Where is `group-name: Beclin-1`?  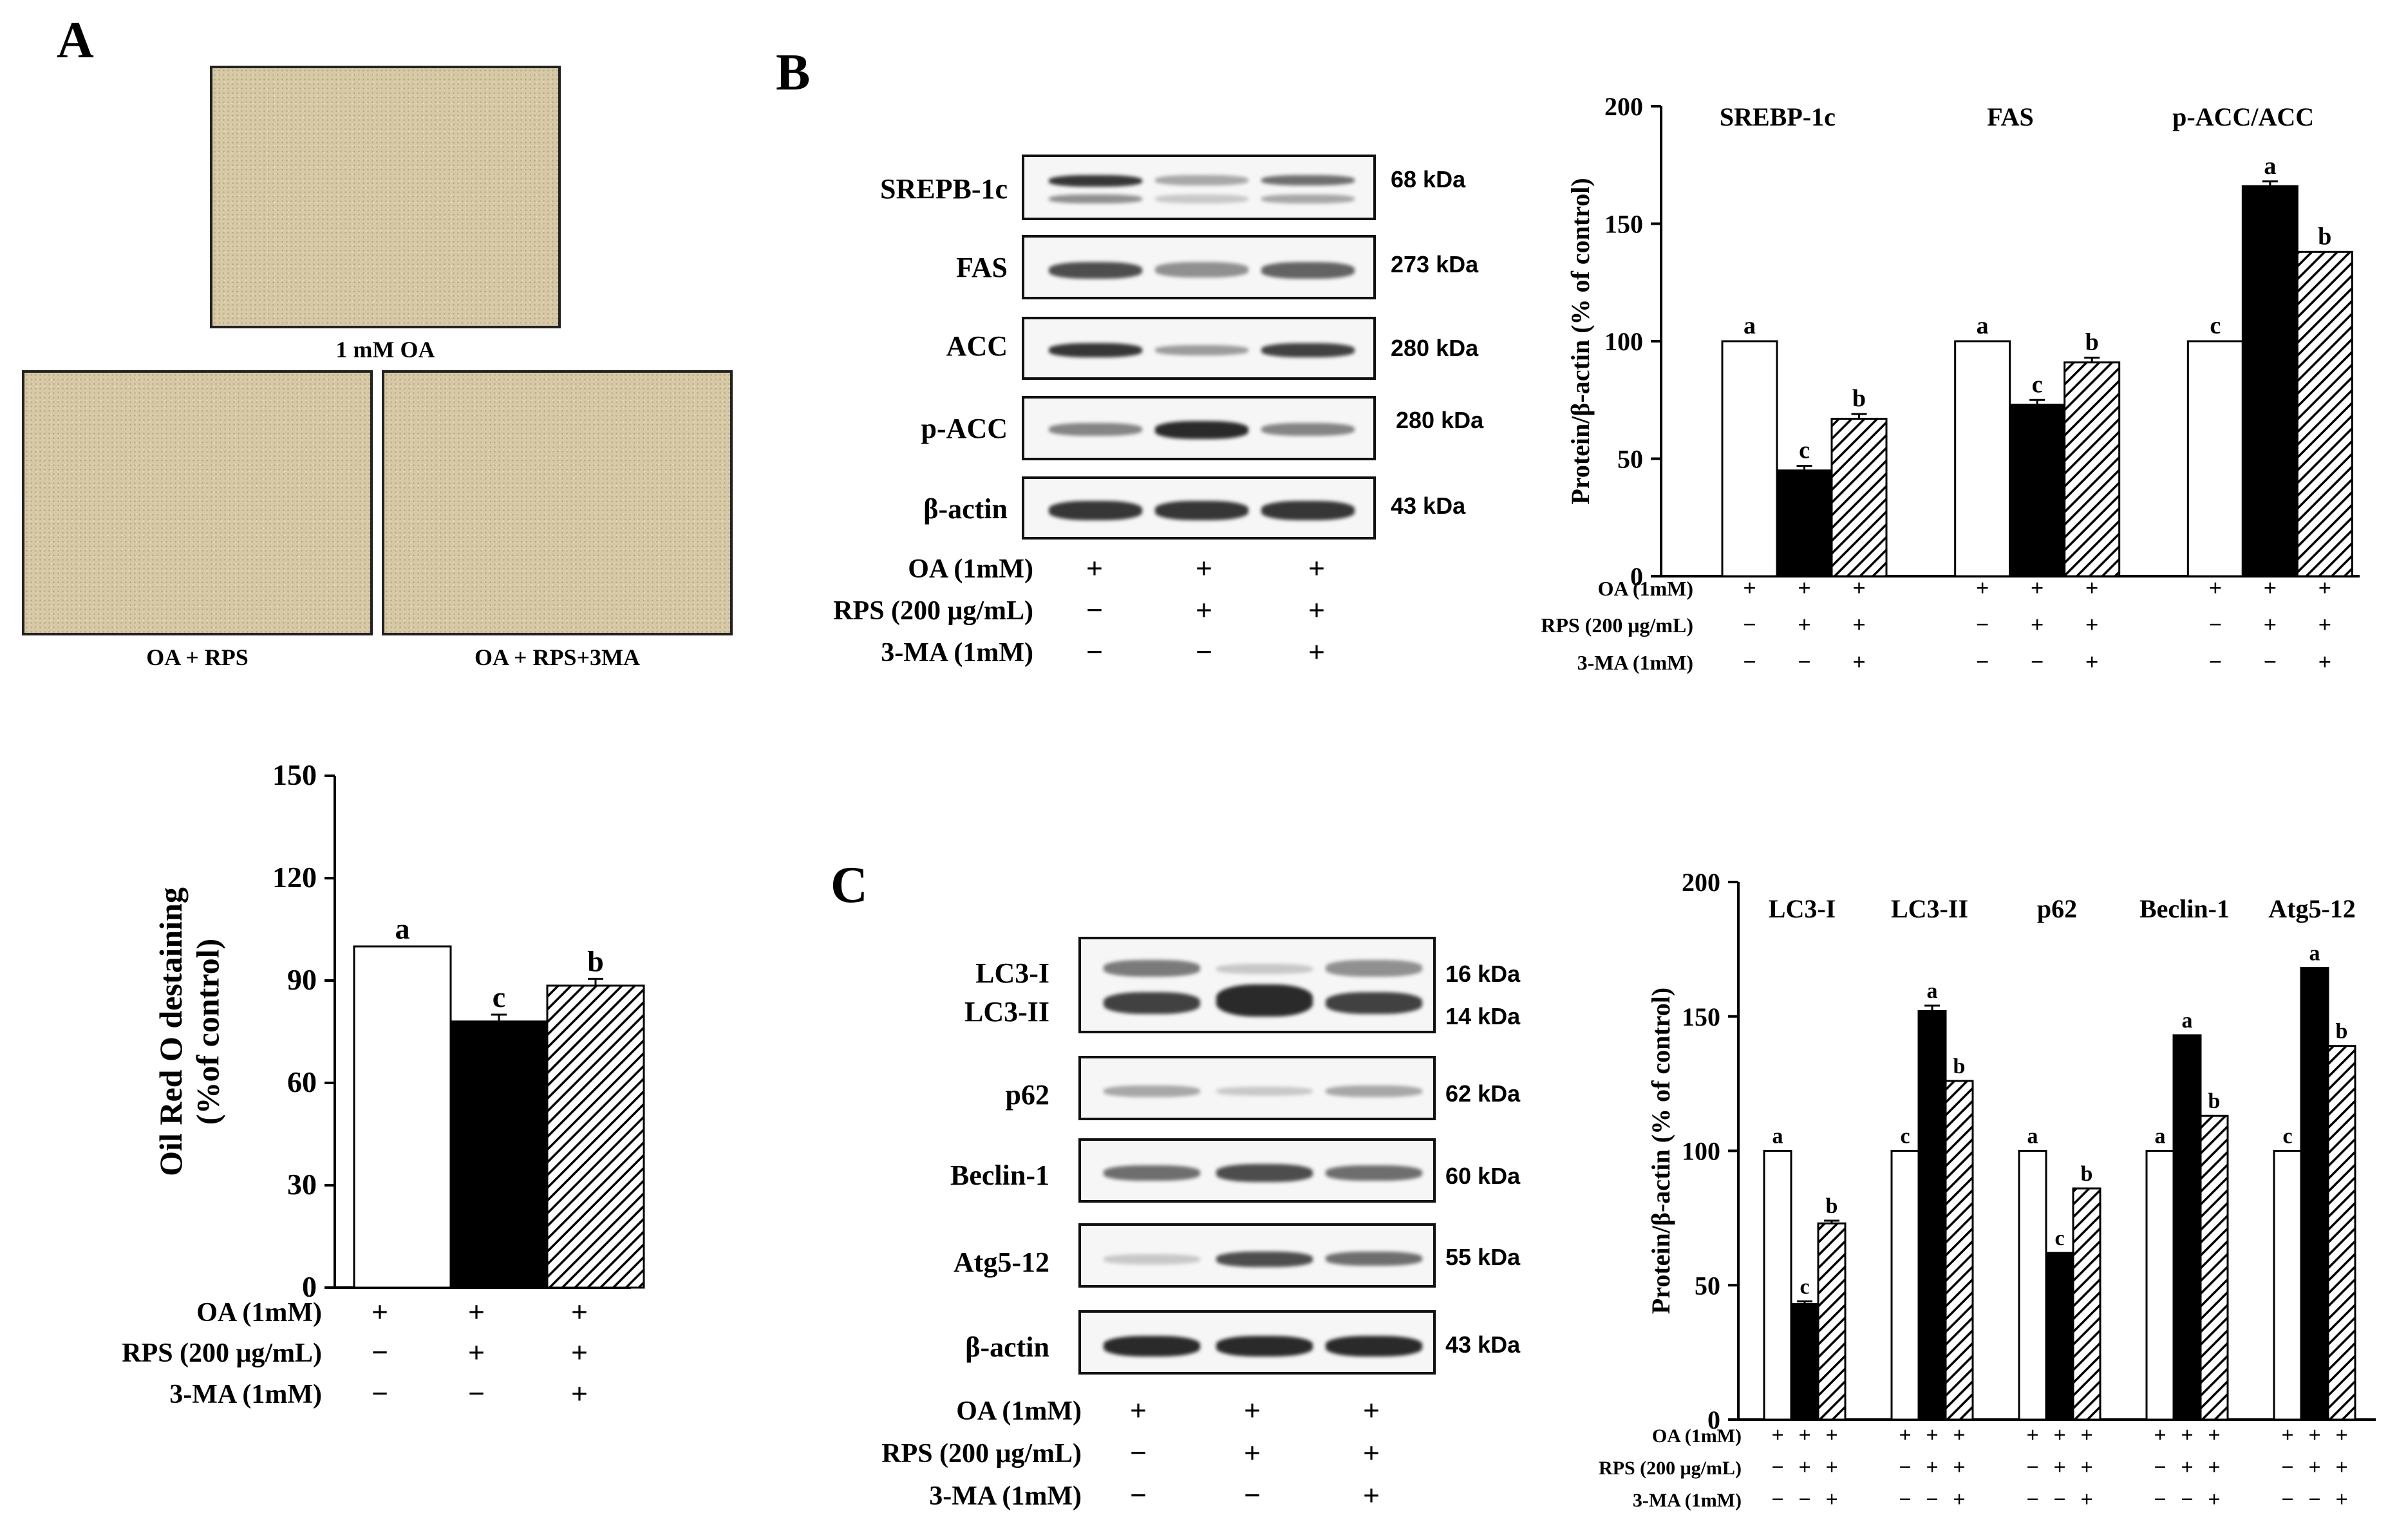
group-name: Beclin-1 is located at coordinates (2184, 908).